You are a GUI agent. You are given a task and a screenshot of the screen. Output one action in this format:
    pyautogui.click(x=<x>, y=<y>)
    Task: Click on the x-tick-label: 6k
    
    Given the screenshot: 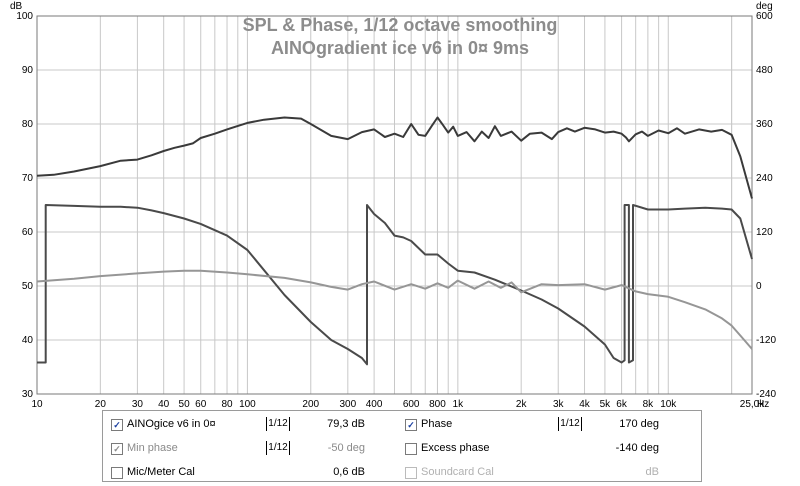 What is the action you would take?
    pyautogui.click(x=622, y=404)
    